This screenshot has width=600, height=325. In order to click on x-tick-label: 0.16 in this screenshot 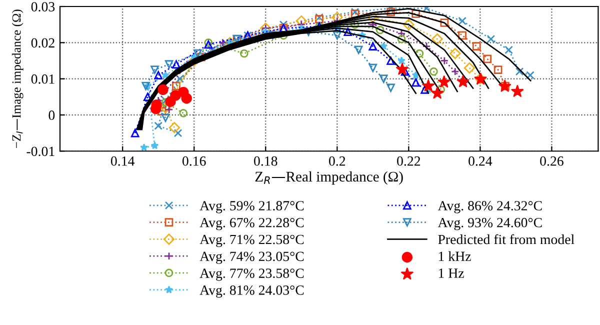, I will do `click(194, 161)`.